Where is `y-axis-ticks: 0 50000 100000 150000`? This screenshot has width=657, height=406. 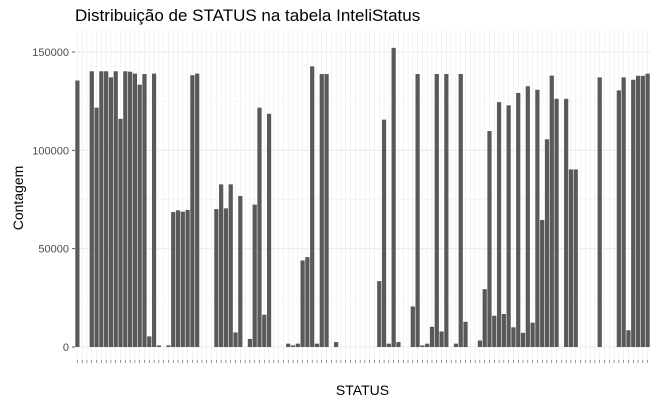 y-axis-ticks: 0 50000 100000 150000 is located at coordinates (53, 200).